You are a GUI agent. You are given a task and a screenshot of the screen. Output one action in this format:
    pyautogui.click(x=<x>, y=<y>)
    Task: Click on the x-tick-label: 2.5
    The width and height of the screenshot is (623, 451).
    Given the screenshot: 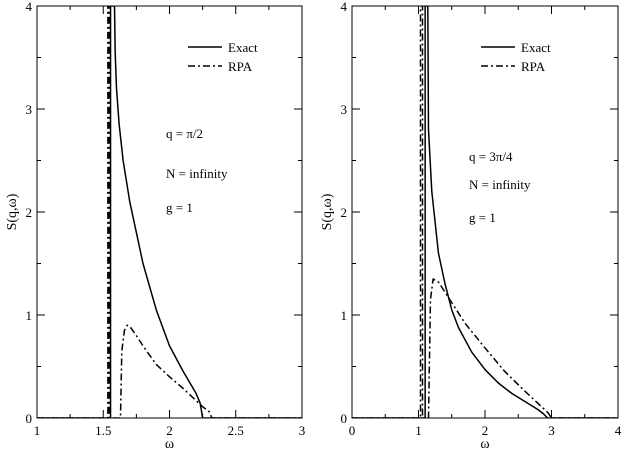 What is the action you would take?
    pyautogui.click(x=236, y=430)
    